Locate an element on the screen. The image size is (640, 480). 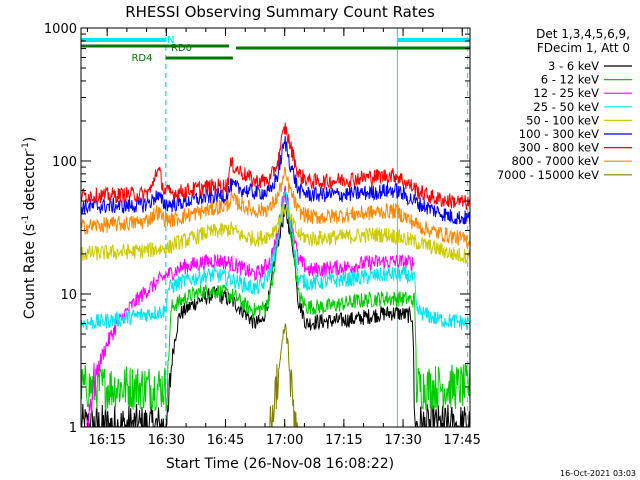
legend-entry-label: 25 - 50 keV is located at coordinates (566, 107).